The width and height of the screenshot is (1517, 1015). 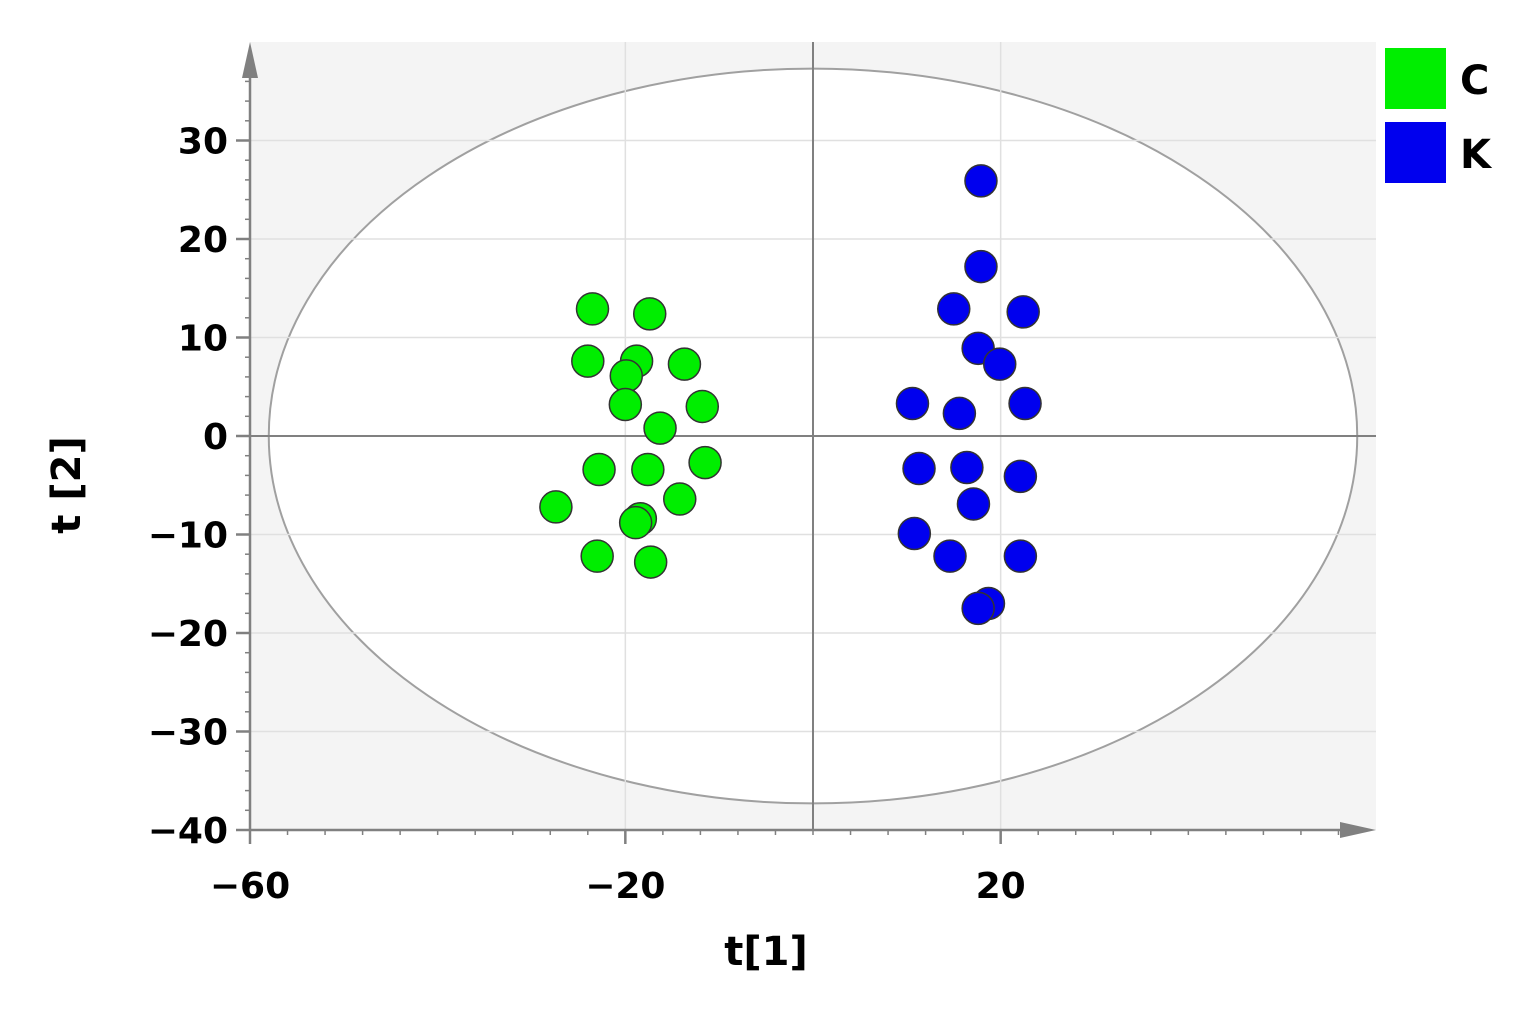 What do you see at coordinates (1439, 115) in the screenshot?
I see `legend: C K` at bounding box center [1439, 115].